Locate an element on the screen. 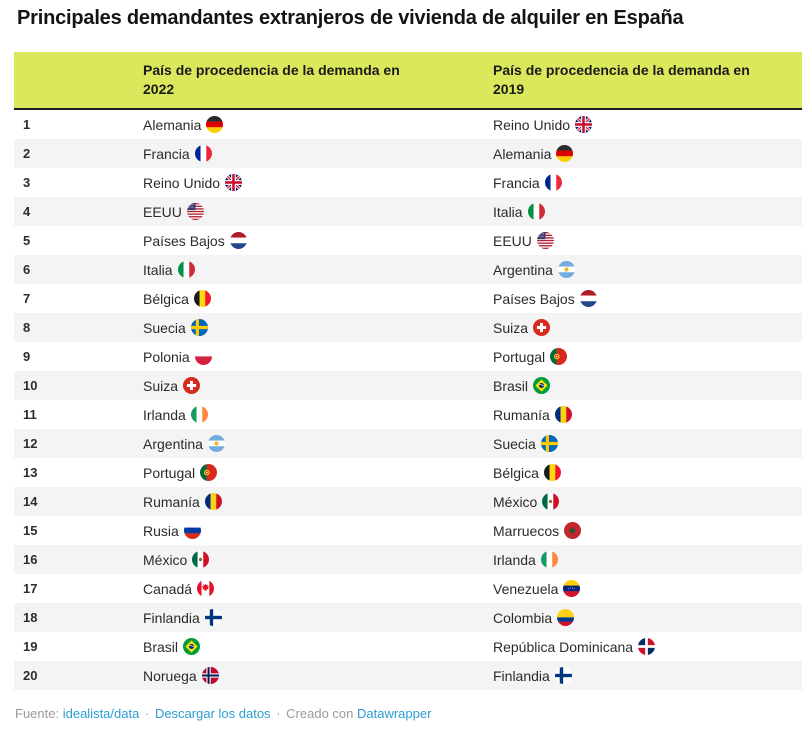 The height and width of the screenshot is (735, 812). country-2022-cell: Rumanía is located at coordinates (318, 501).